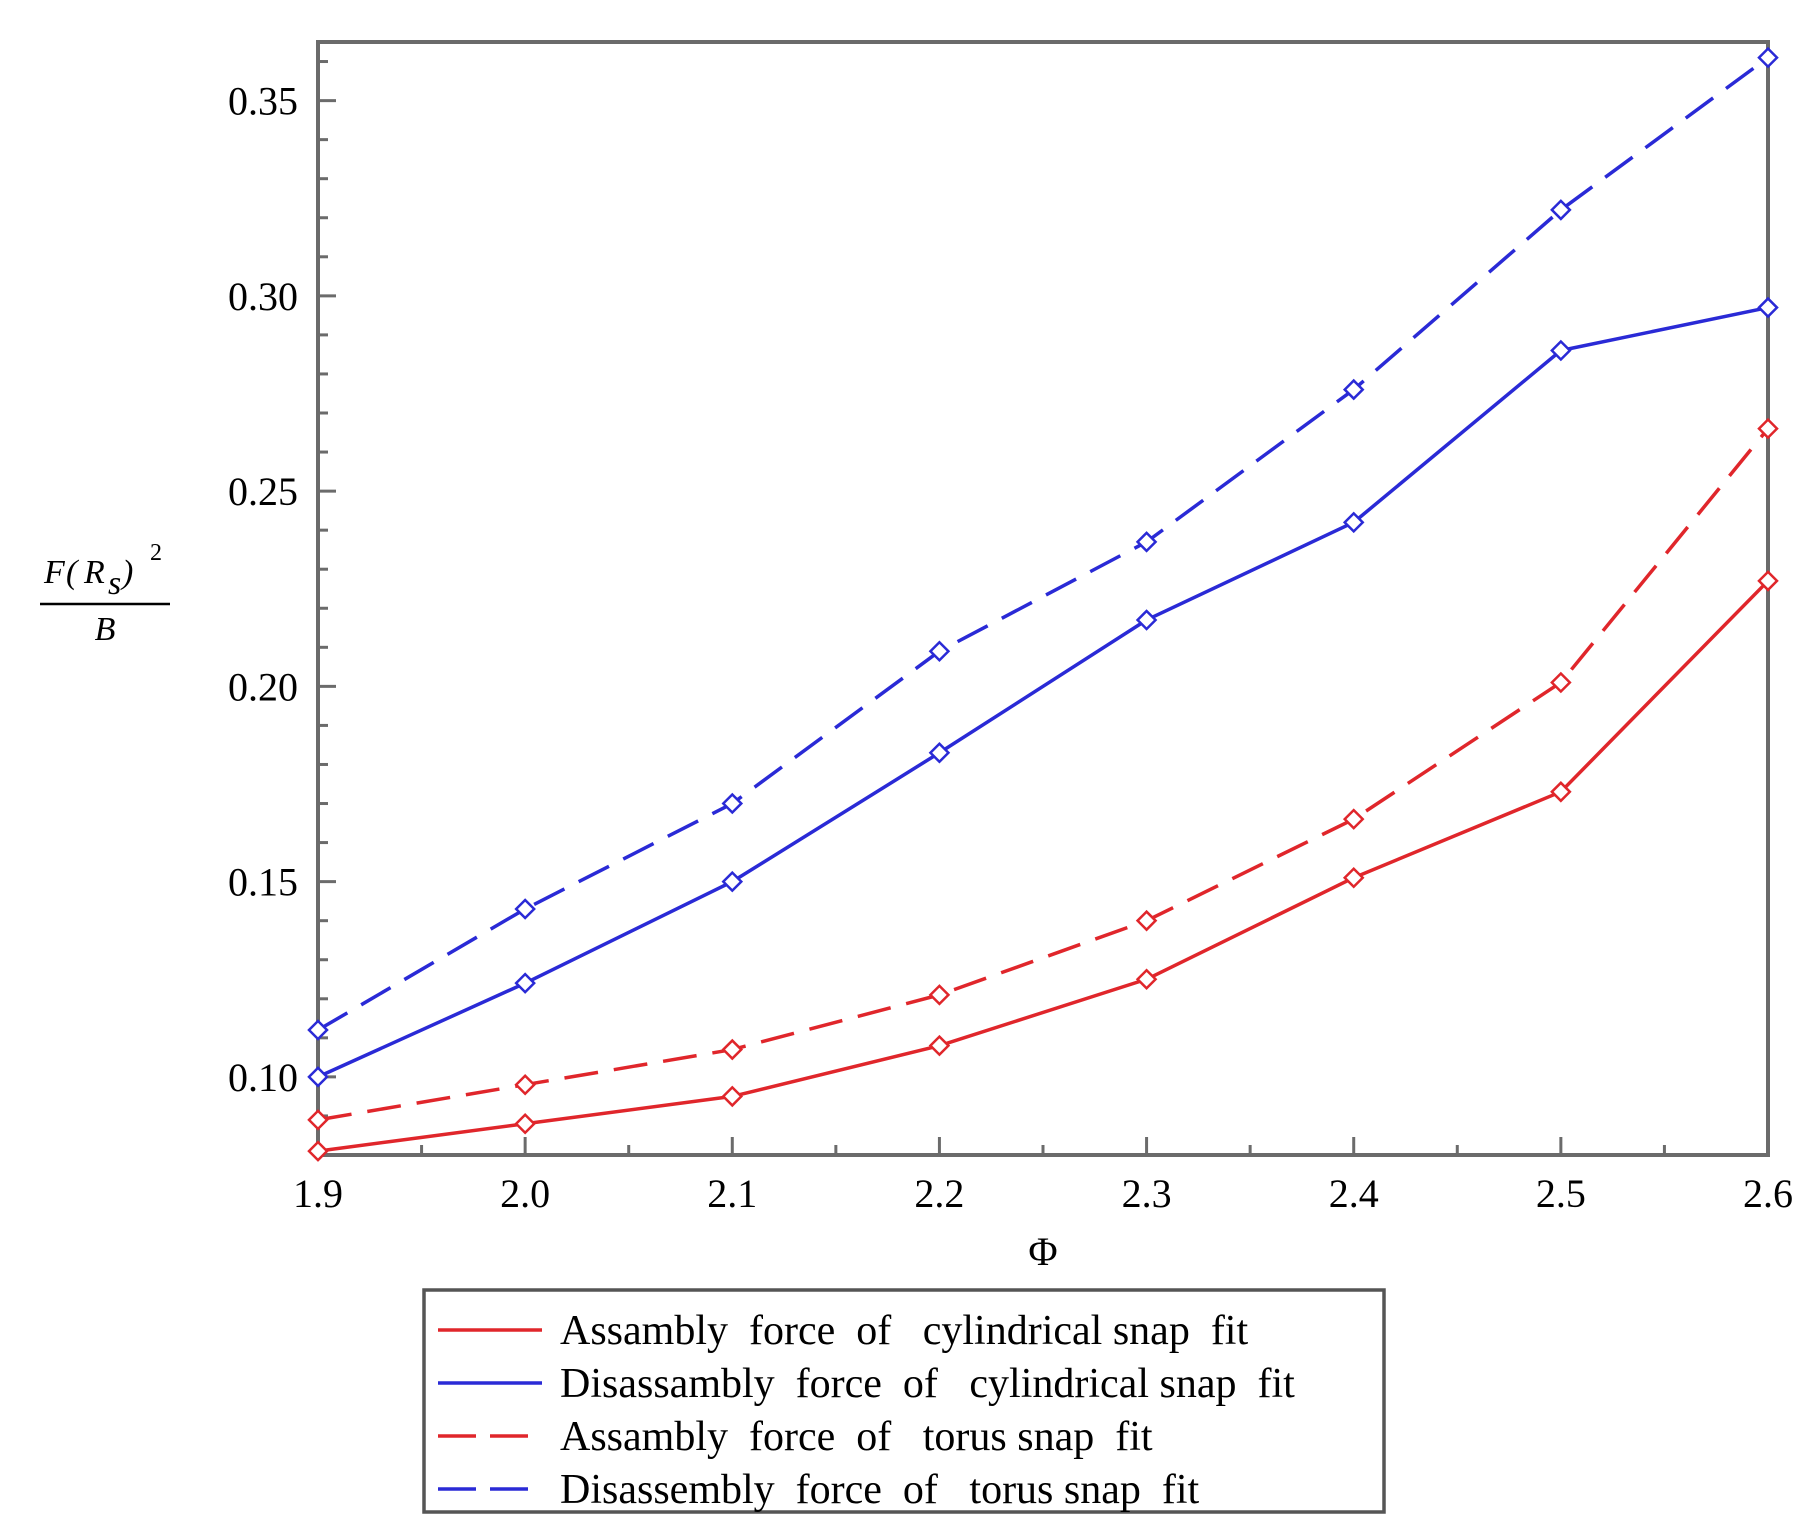 The image size is (1810, 1540). I want to click on legend-box, so click(904, 1401).